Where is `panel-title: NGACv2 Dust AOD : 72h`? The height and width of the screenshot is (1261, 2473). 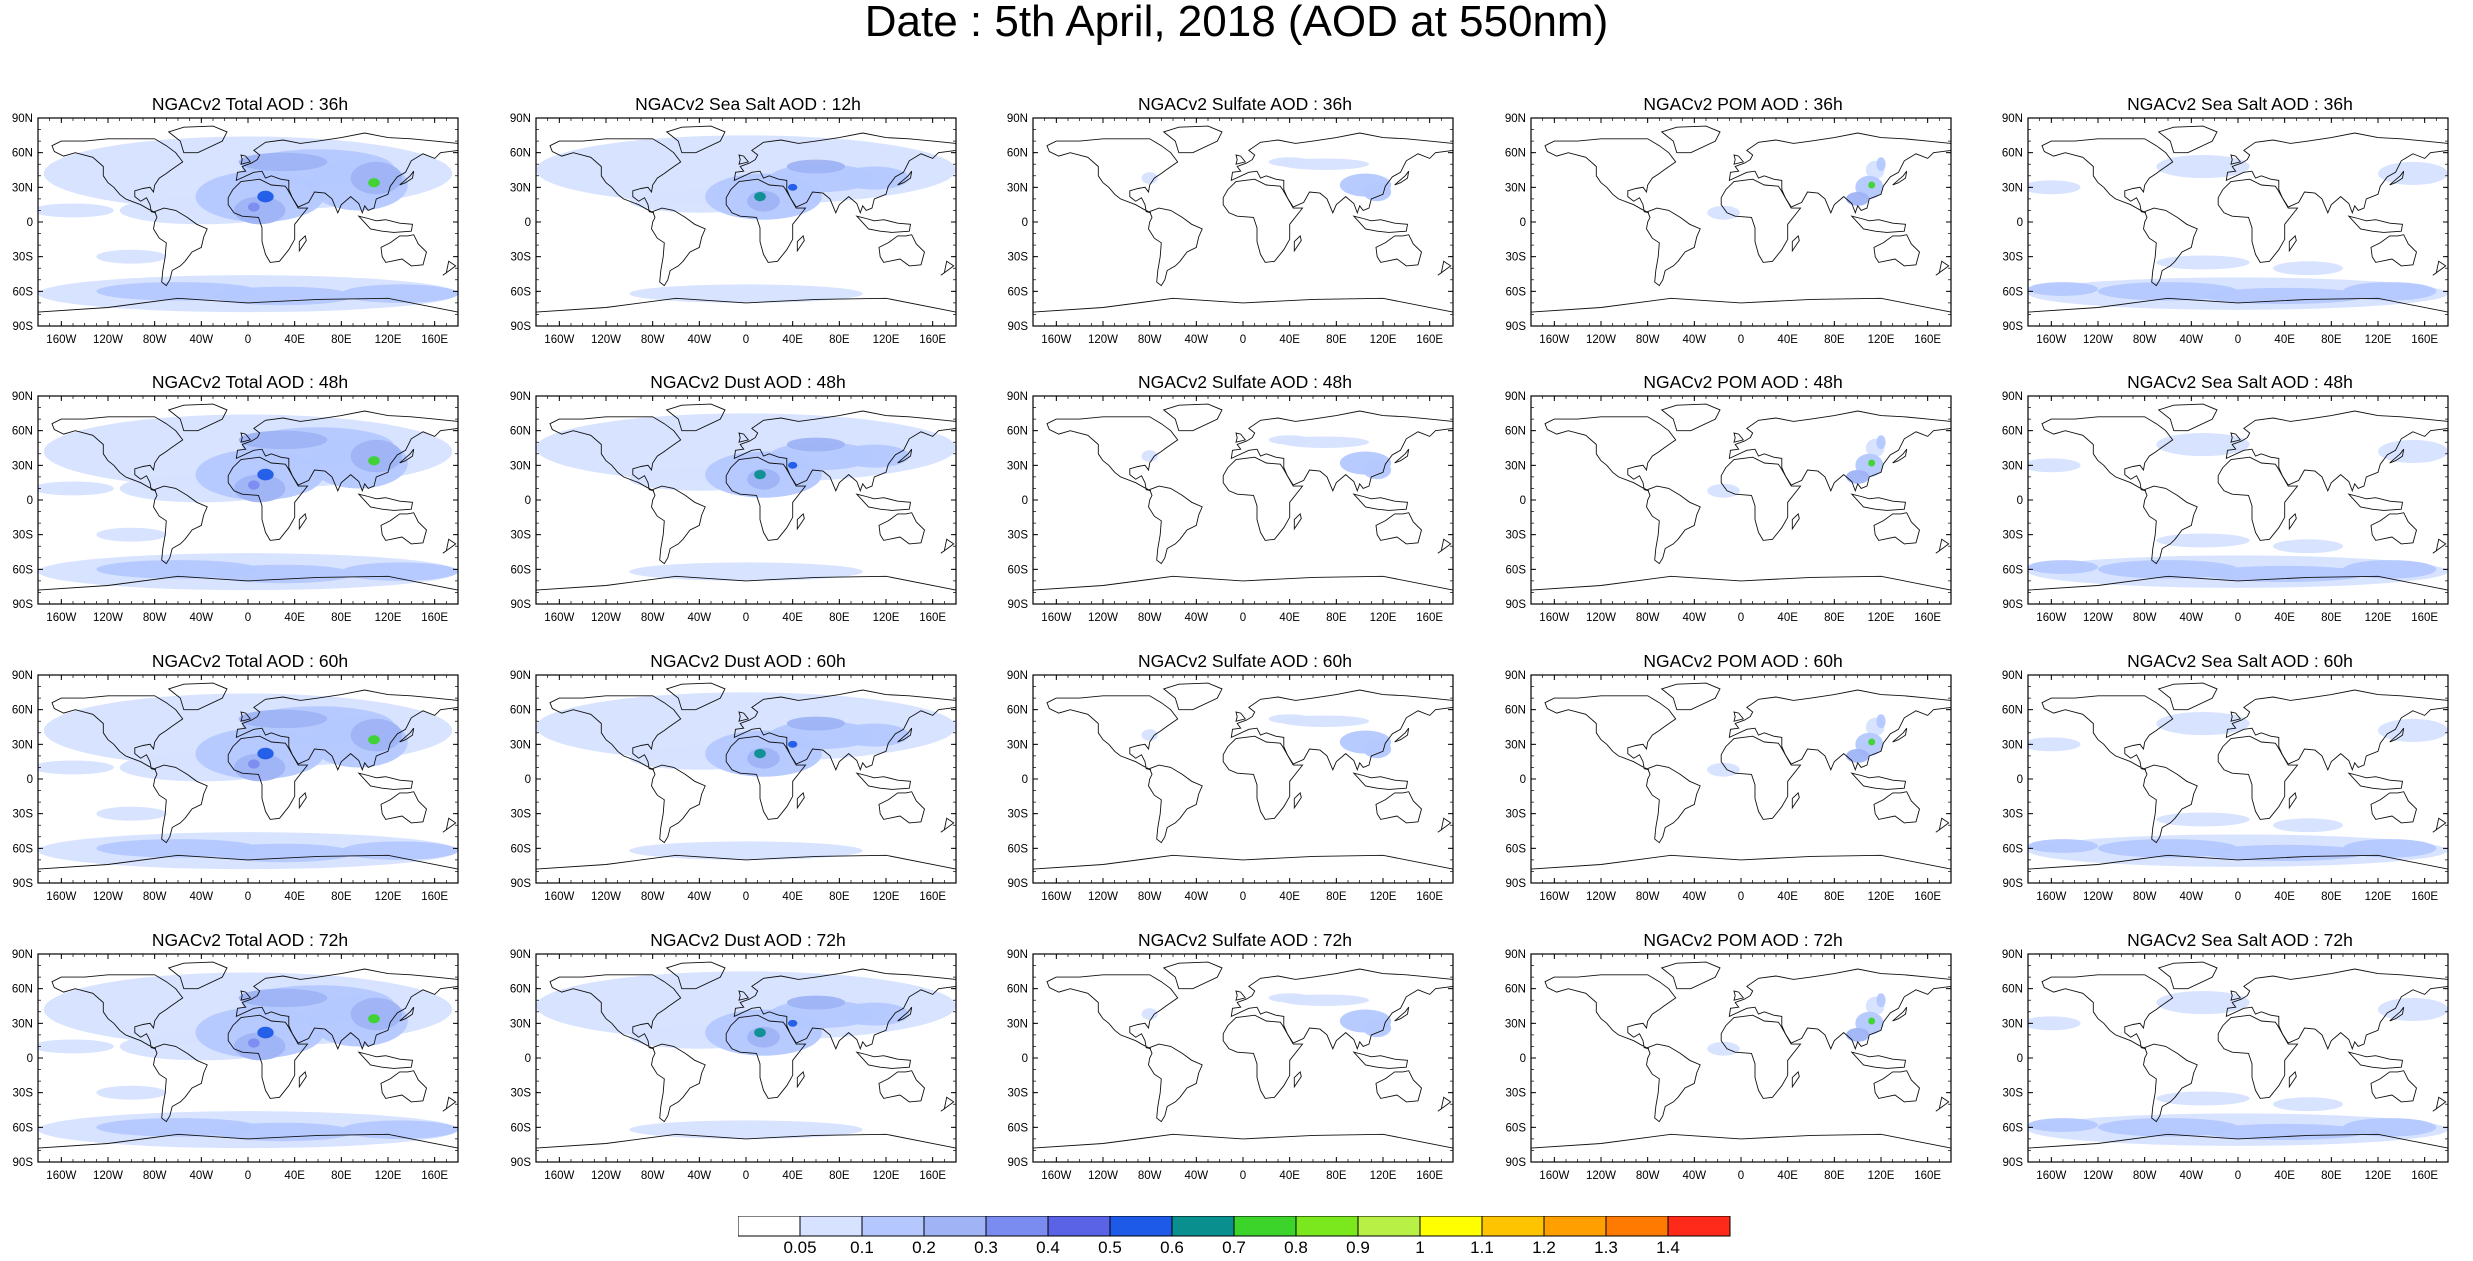 panel-title: NGACv2 Dust AOD : 72h is located at coordinates (748, 940).